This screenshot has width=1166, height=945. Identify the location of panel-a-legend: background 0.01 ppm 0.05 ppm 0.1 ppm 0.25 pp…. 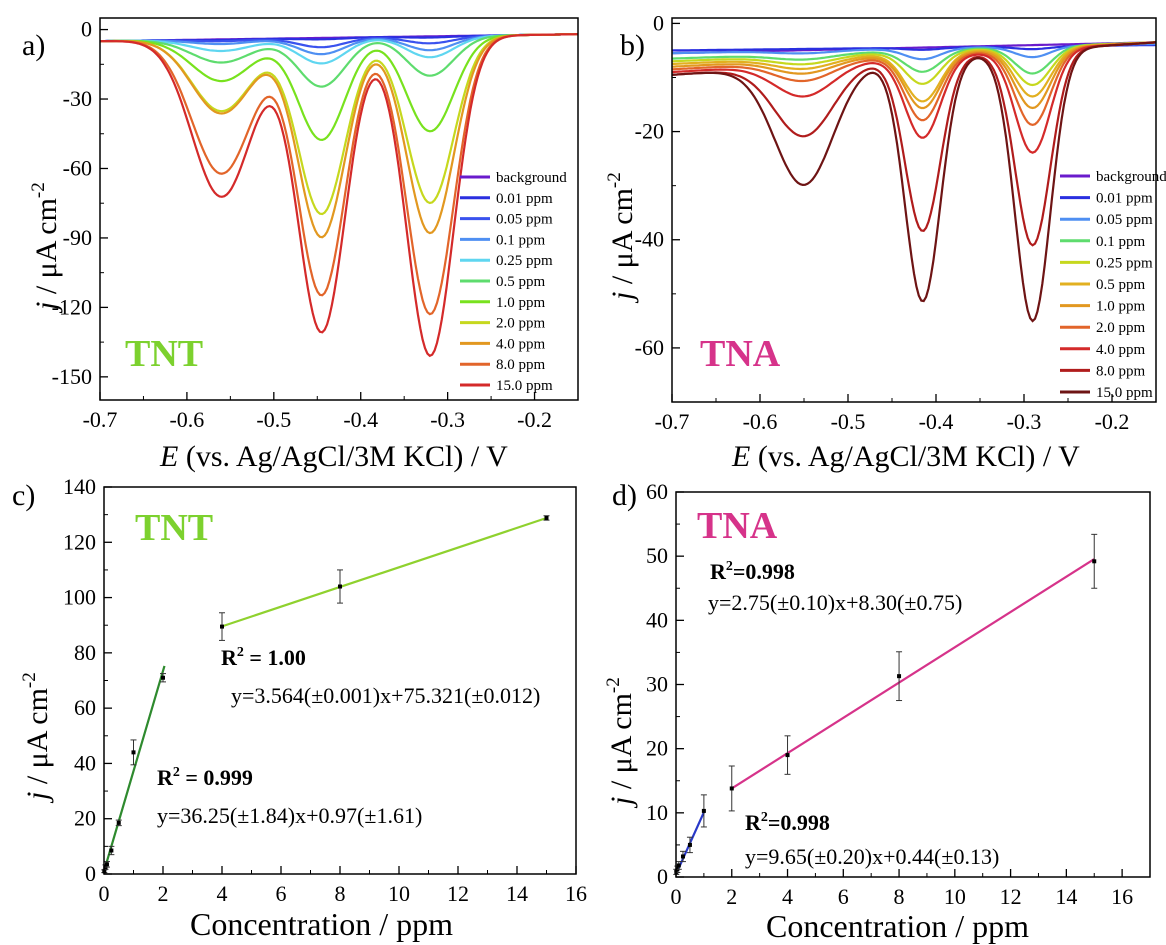
(513, 282).